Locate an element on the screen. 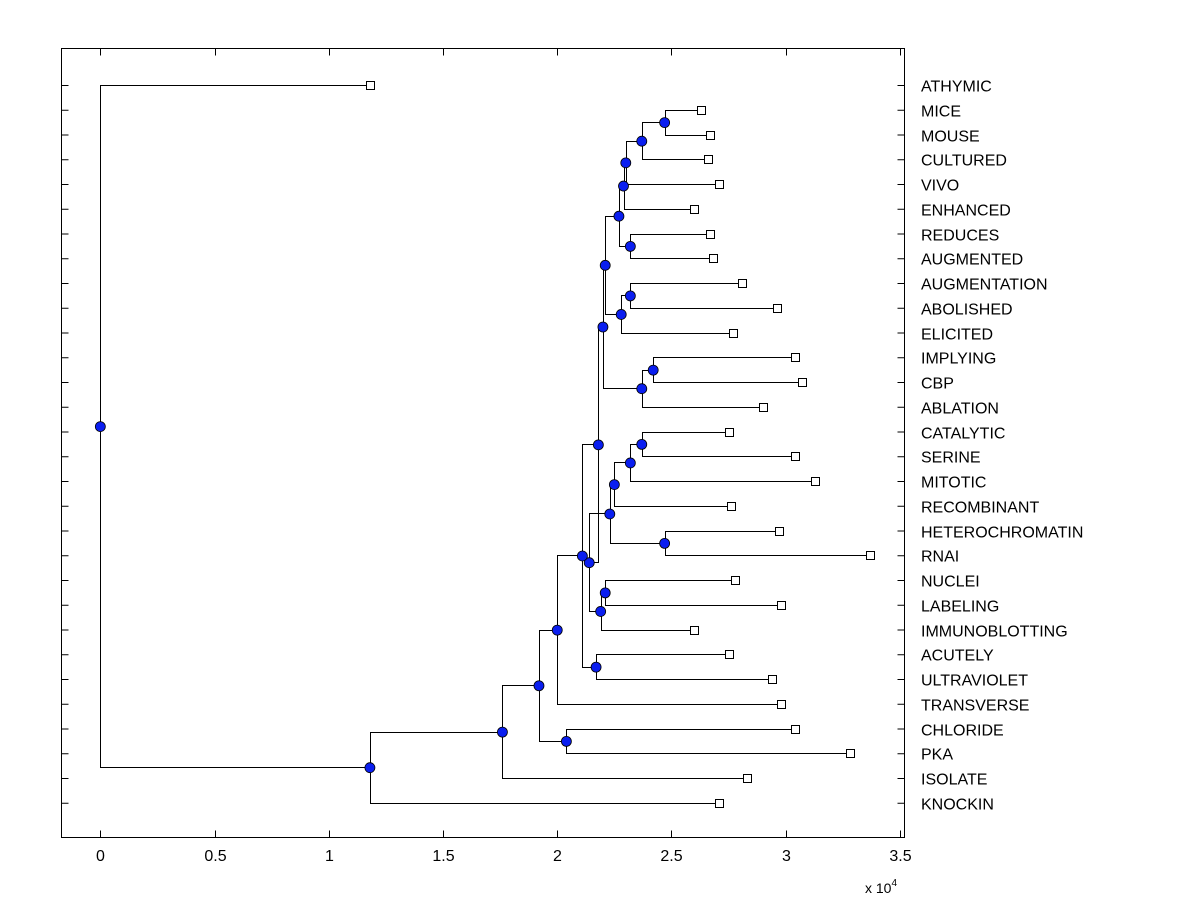 This screenshot has height=900, width=1200. leaf-label: KNOCKIN is located at coordinates (957, 805).